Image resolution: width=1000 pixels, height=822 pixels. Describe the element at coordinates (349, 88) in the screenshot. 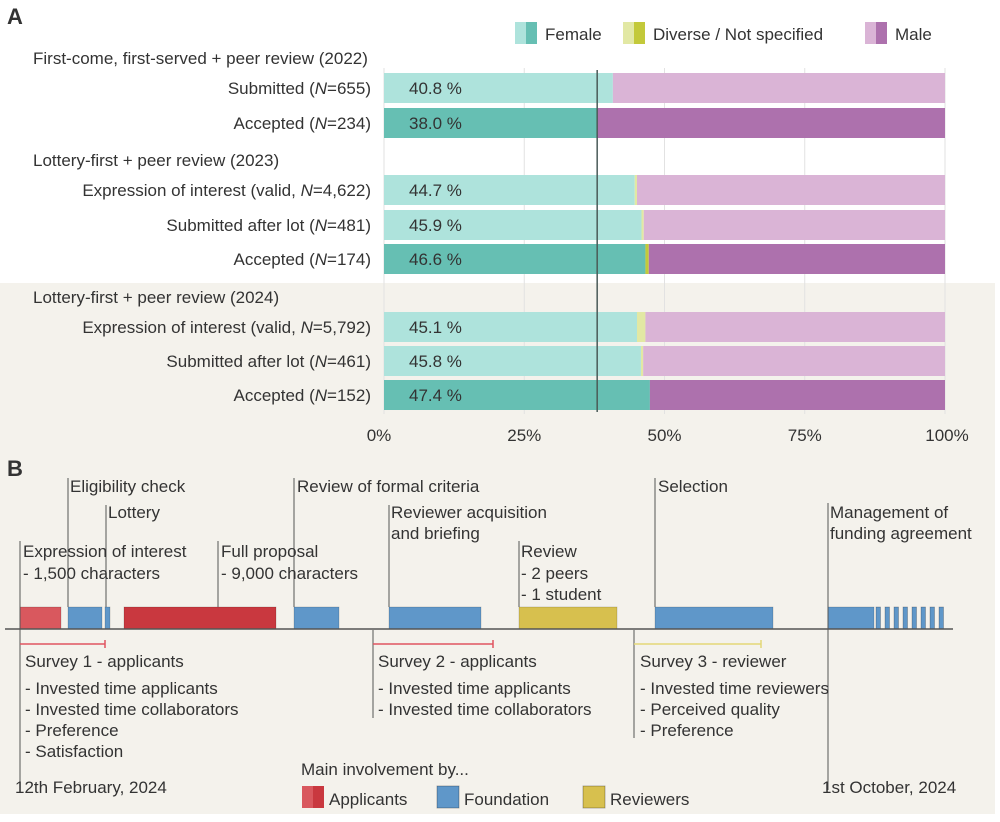

I see `row-label-n-value: =655)` at that location.